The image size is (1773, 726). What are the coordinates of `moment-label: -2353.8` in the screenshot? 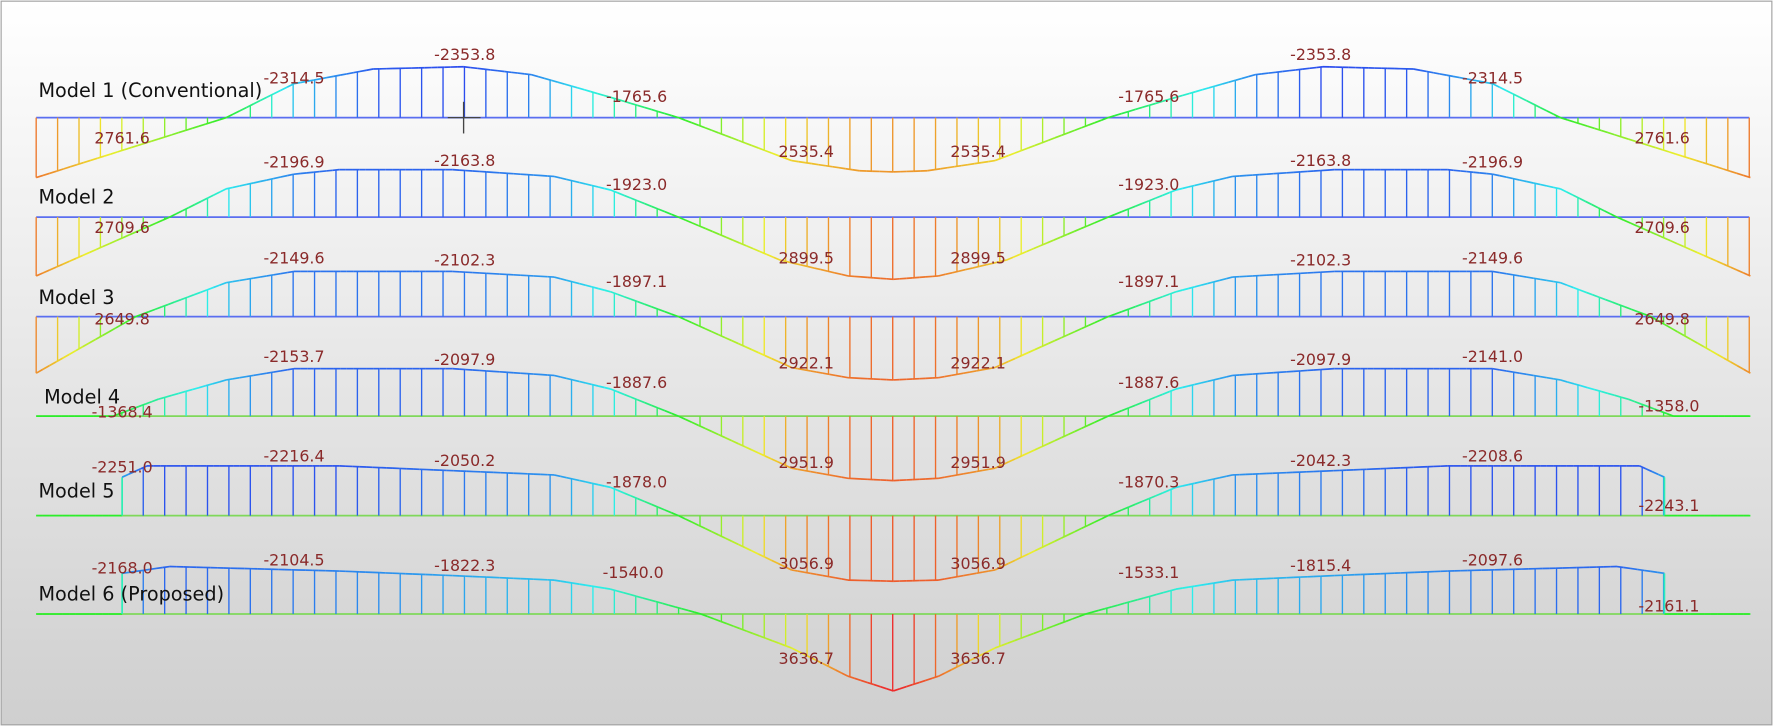 It's located at (1320, 54).